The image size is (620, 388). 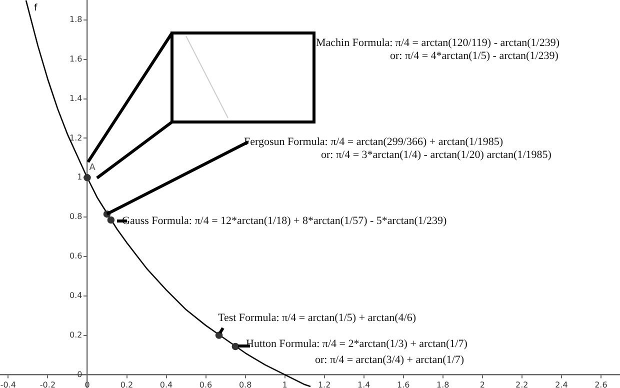 I want to click on annotation: or: π/4 = 4*arctan(1/5) - arctan(1/239), so click(x=474, y=56).